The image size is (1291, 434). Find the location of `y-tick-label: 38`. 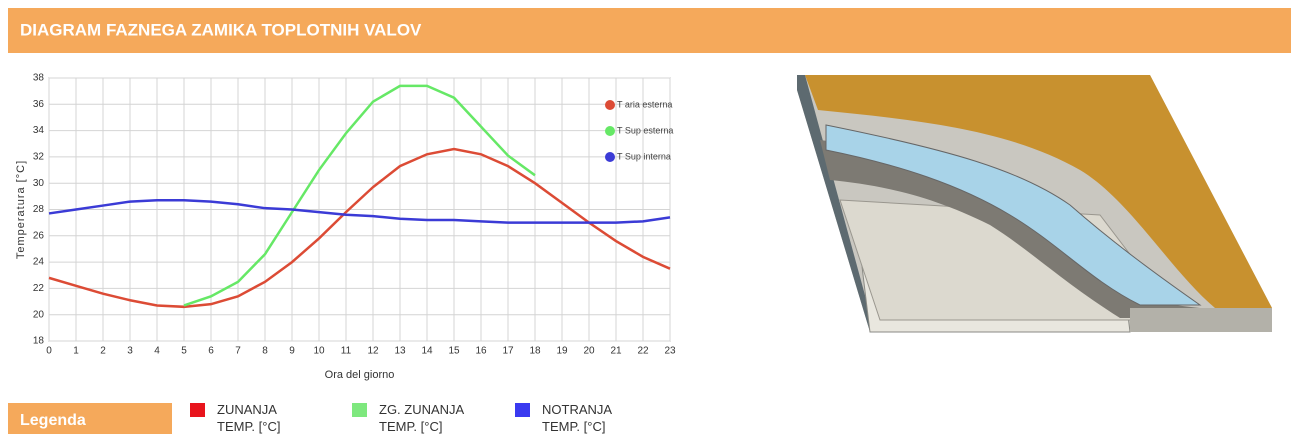

y-tick-label: 38 is located at coordinates (39, 78).